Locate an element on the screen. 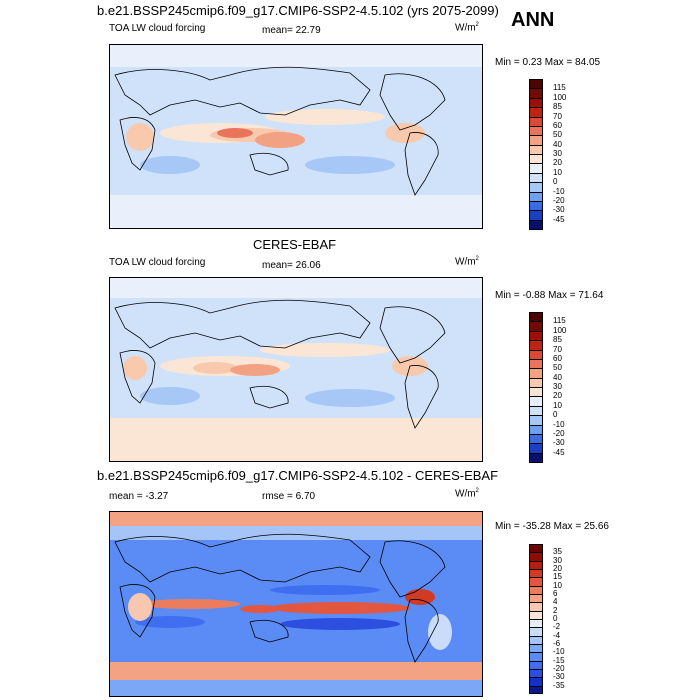 The width and height of the screenshot is (700, 700). panel2-units-sup: 2 is located at coordinates (477, 259).